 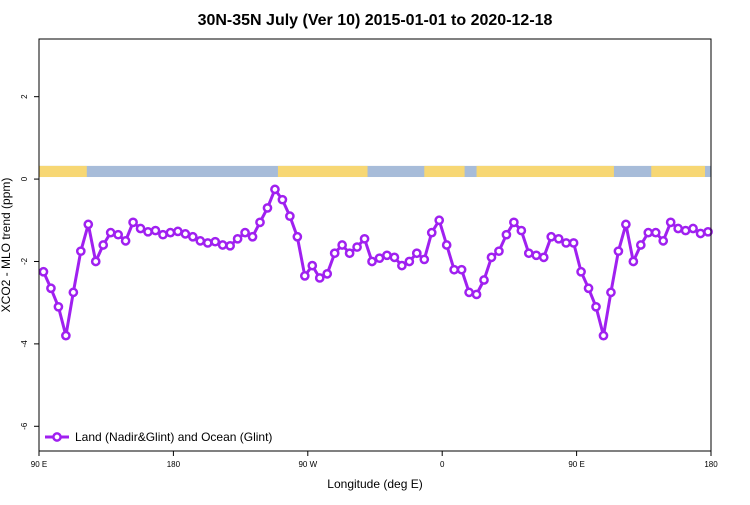 What do you see at coordinates (24, 344) in the screenshot?
I see `y-tick-label: -4` at bounding box center [24, 344].